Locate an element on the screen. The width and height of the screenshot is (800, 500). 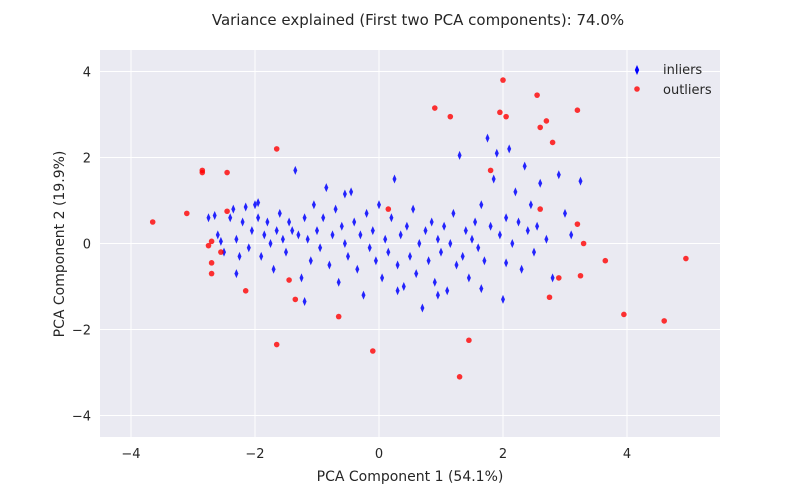
y-tick-label: −2 is located at coordinates (81, 331).